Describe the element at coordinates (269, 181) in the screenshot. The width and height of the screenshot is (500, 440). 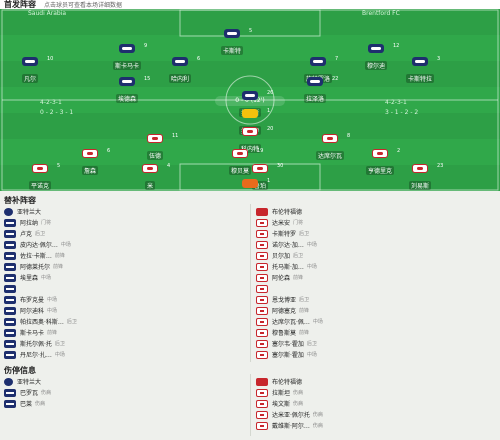
I see `player-number: 1` at that location.